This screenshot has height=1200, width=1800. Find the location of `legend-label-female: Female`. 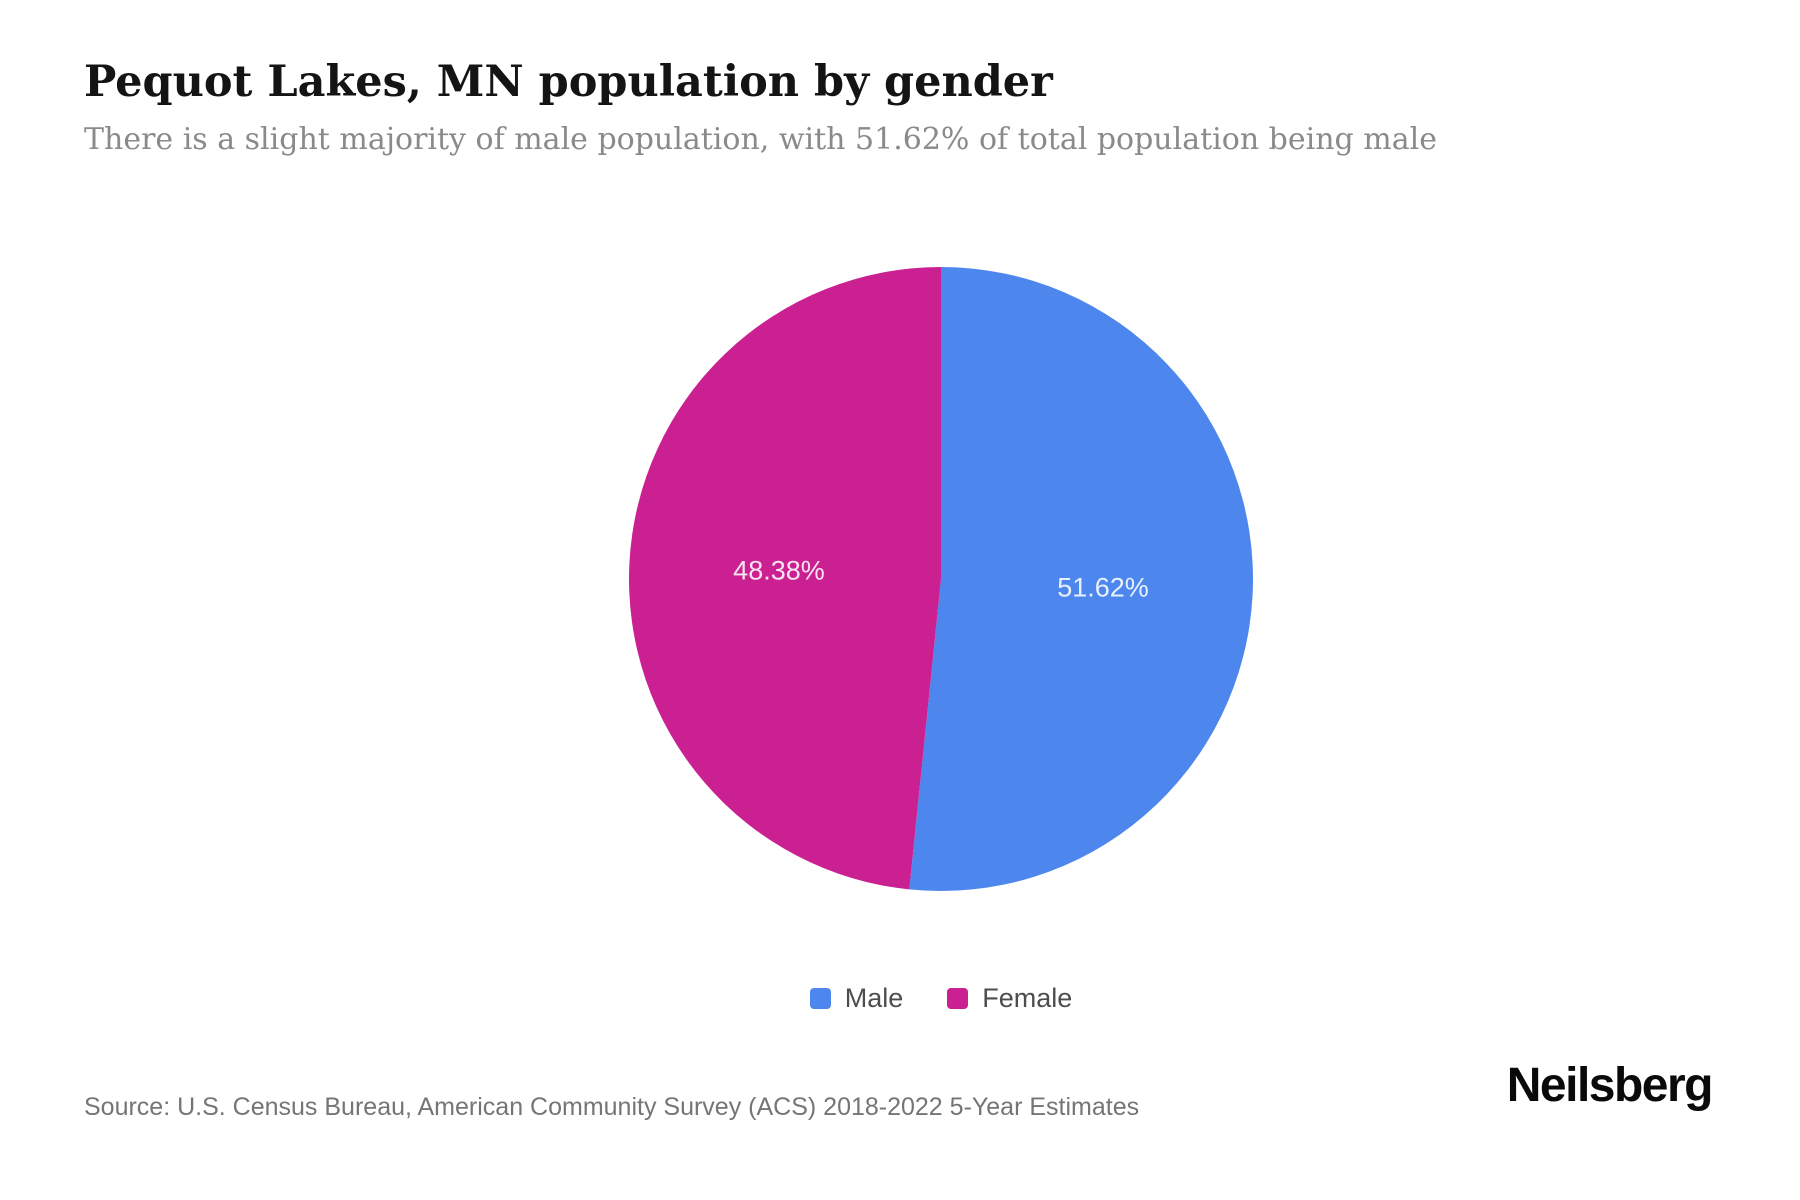

legend-label-female: Female is located at coordinates (1027, 998).